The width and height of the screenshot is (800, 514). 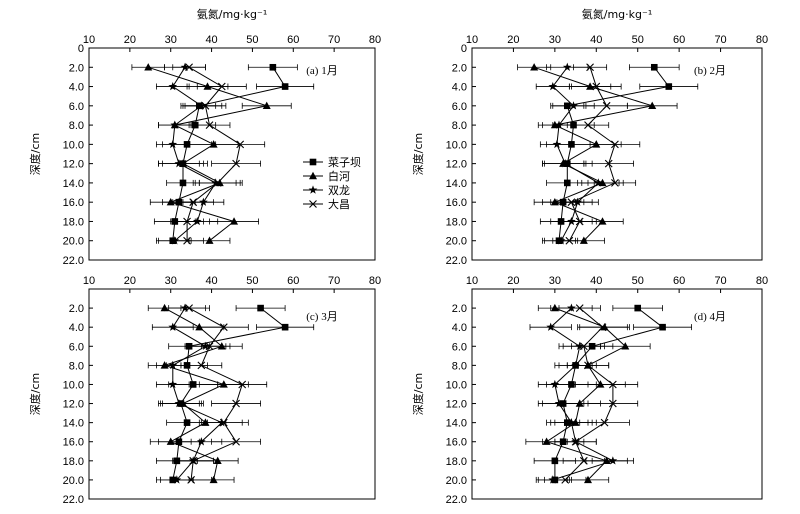 What do you see at coordinates (81, 49) in the screenshot?
I see `y-tick-label: 0` at bounding box center [81, 49].